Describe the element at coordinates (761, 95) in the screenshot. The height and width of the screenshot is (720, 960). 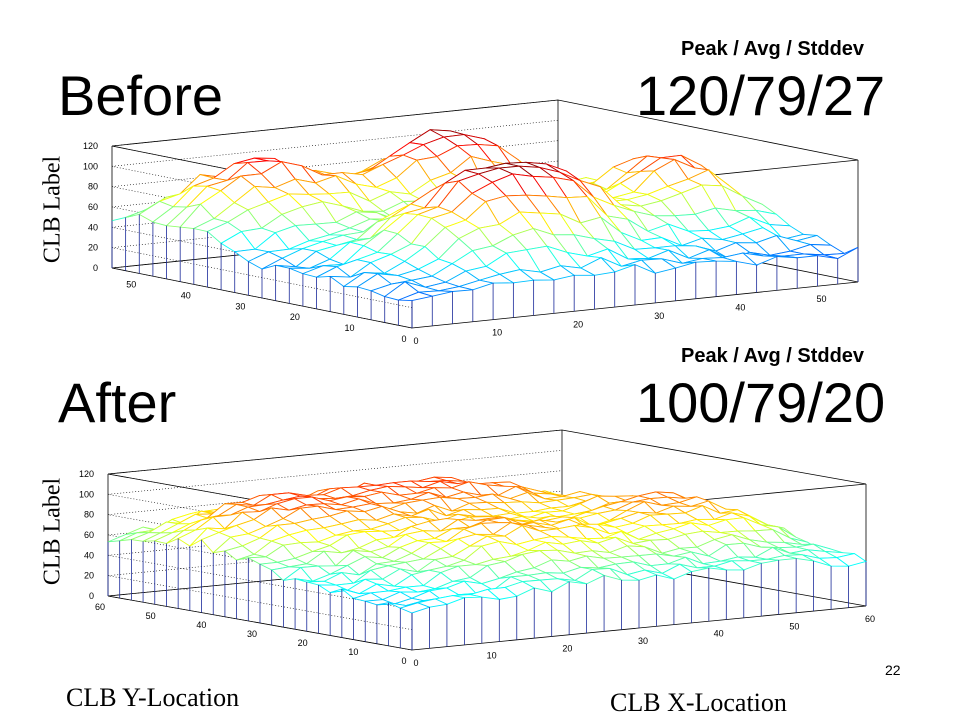
I see `before-stats: 120/79/27` at that location.